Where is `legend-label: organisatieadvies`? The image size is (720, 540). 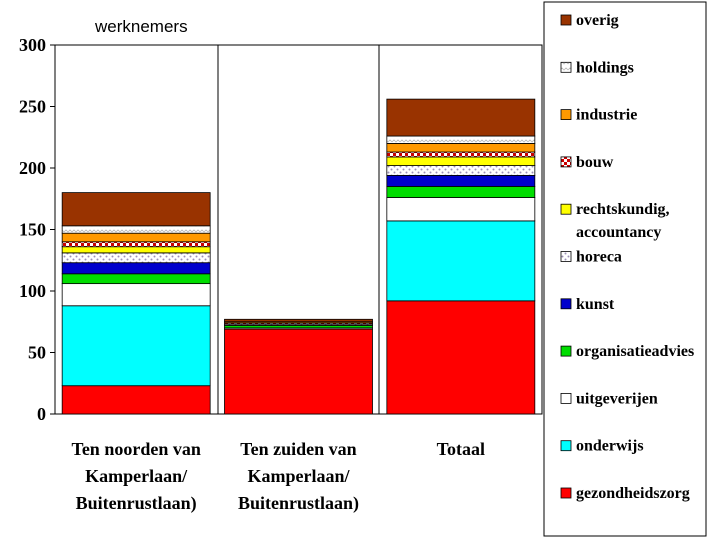
legend-label: organisatieadvies is located at coordinates (635, 351).